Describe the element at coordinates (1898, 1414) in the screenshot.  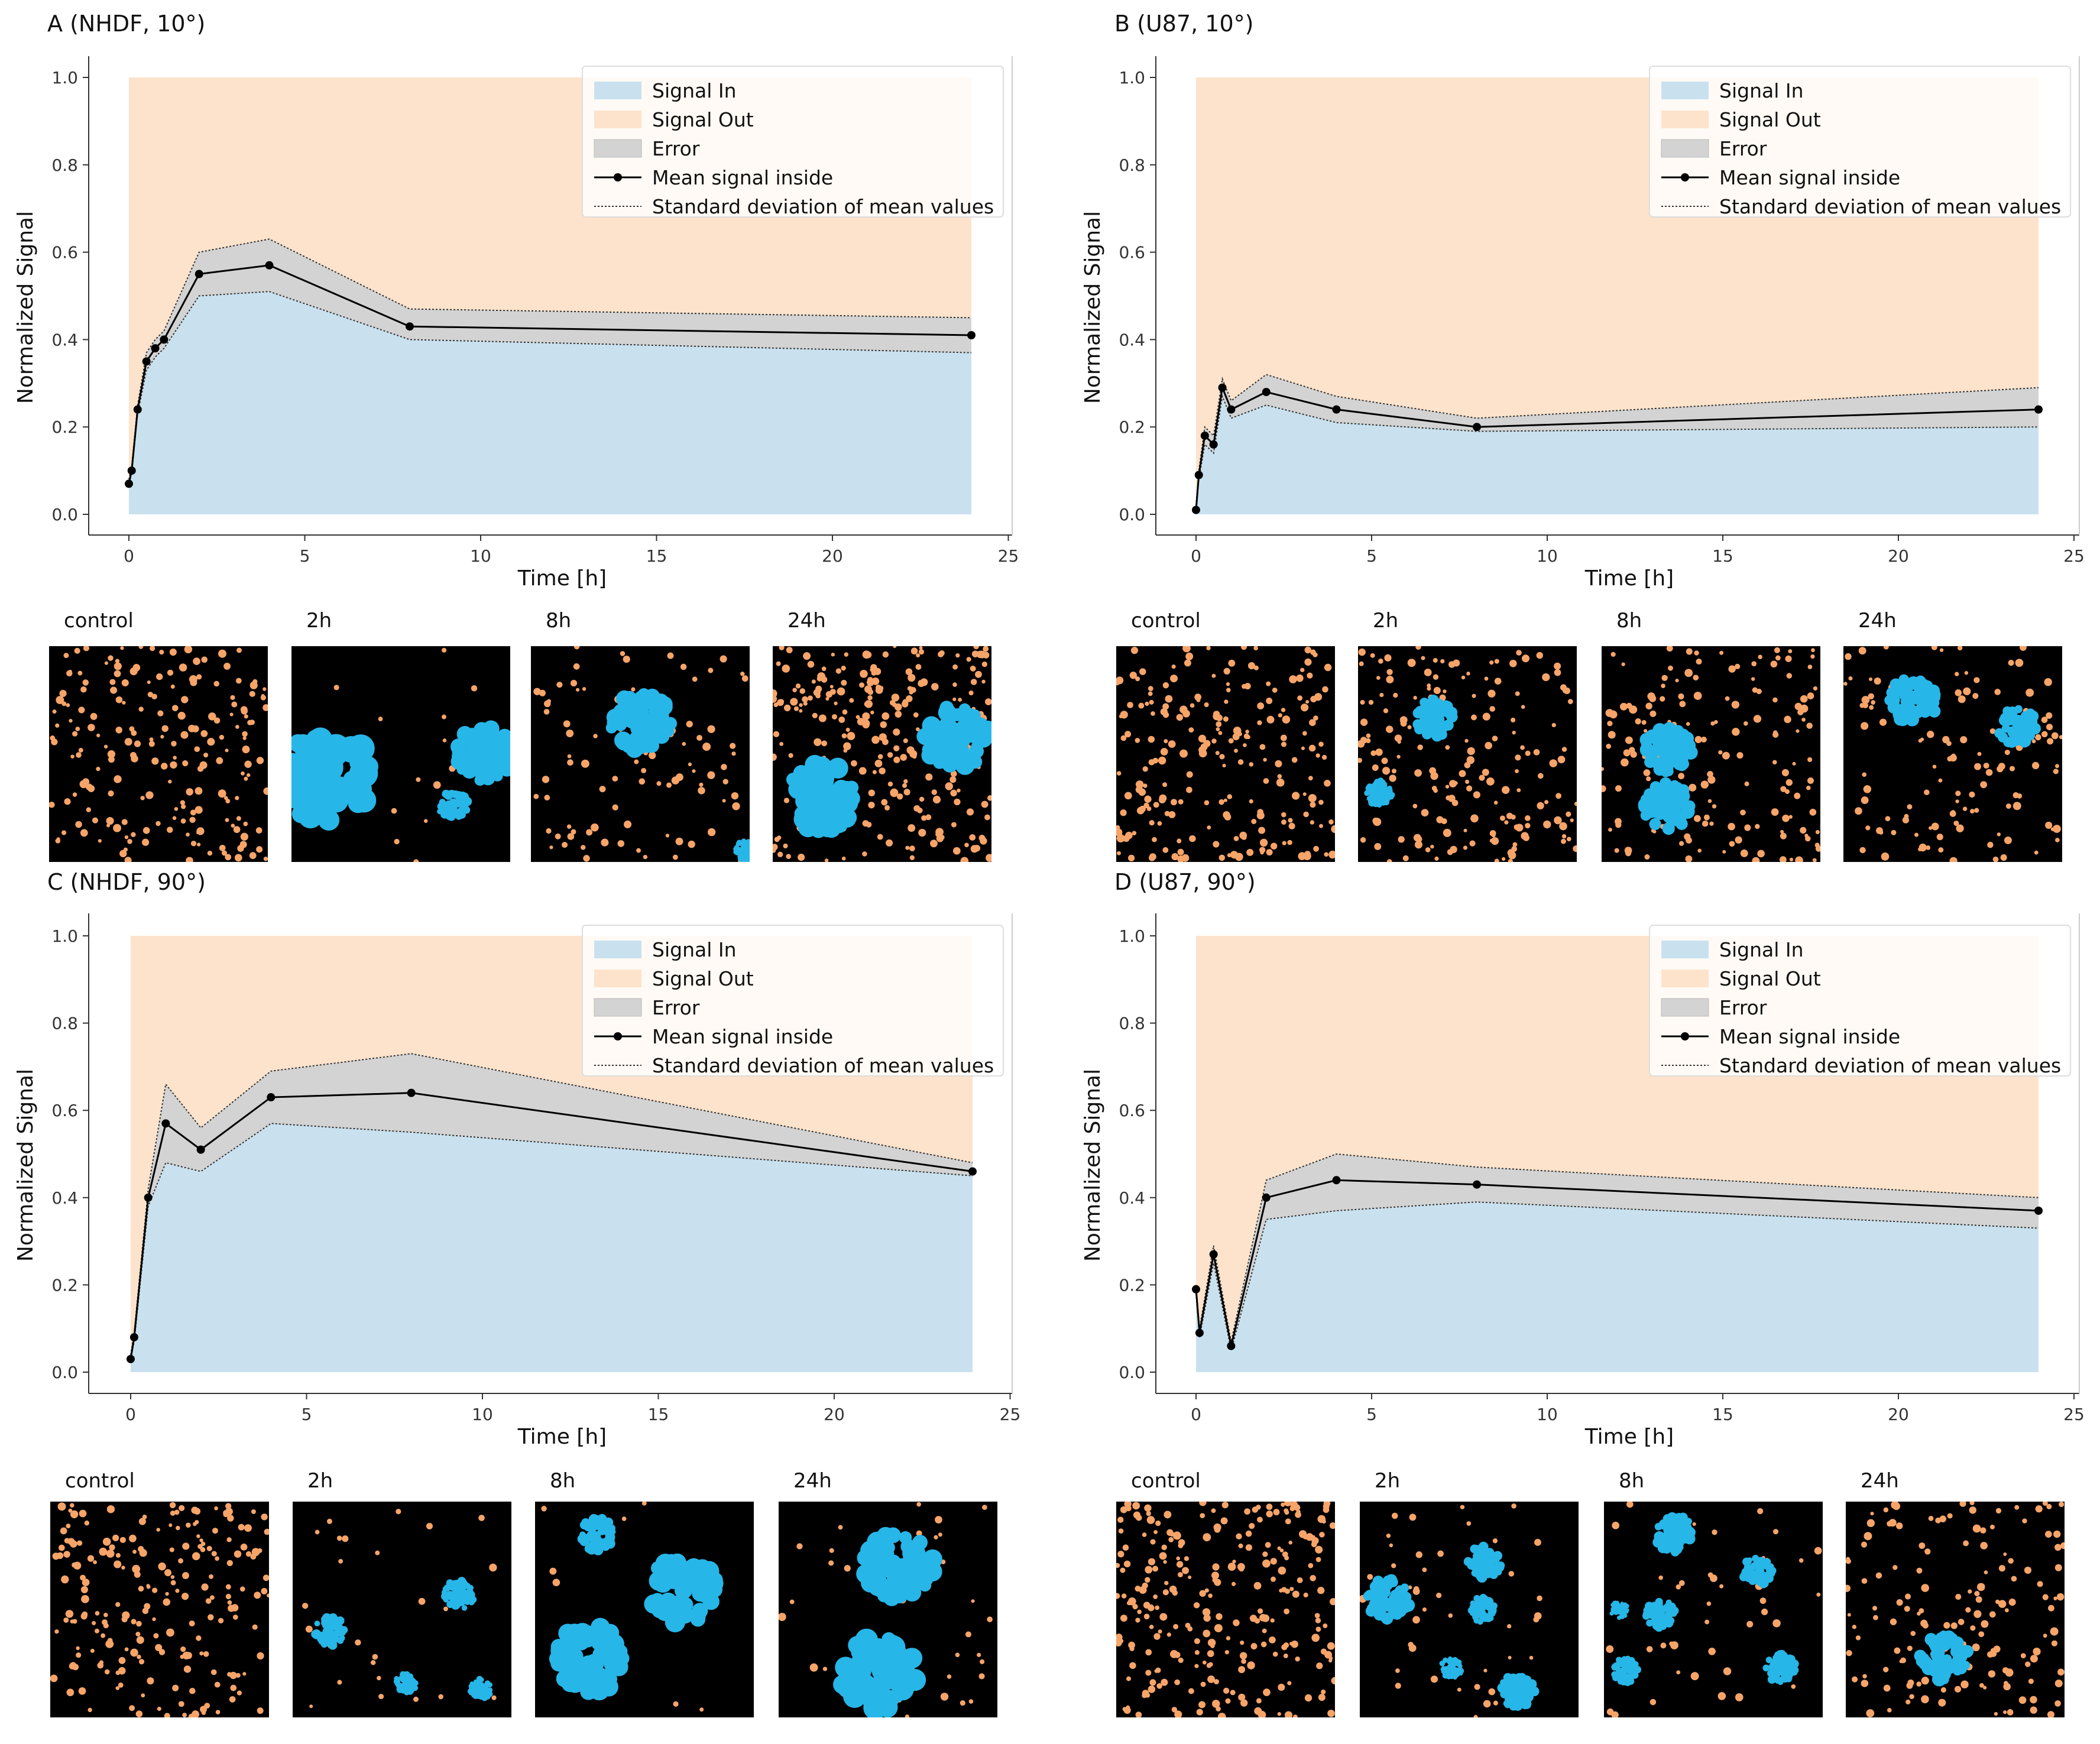
I see `x-tick-label: 20` at that location.